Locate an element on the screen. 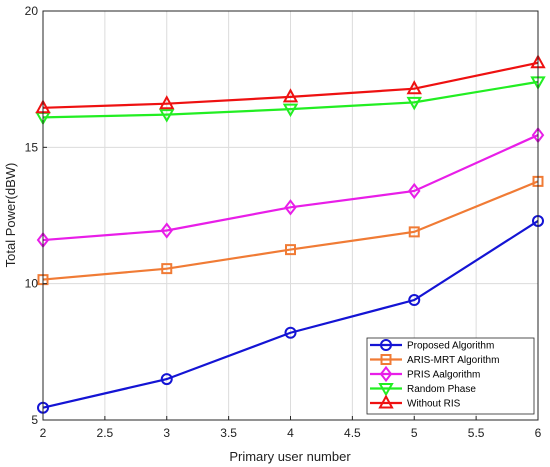  series-without-ris is located at coordinates (290, 84).